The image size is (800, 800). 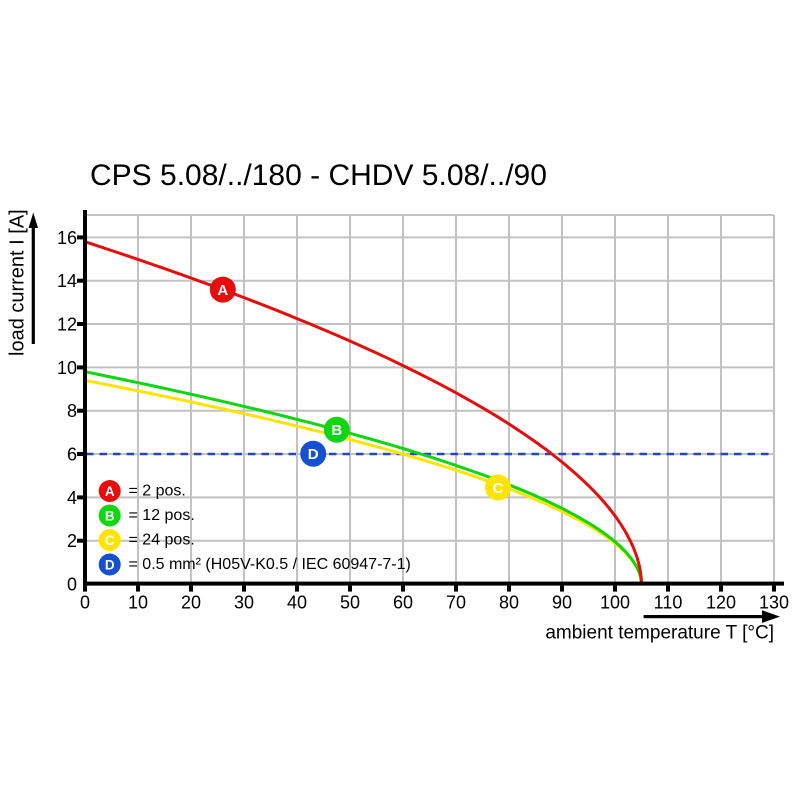 What do you see at coordinates (191, 603) in the screenshot?
I see `svg-text: 20` at bounding box center [191, 603].